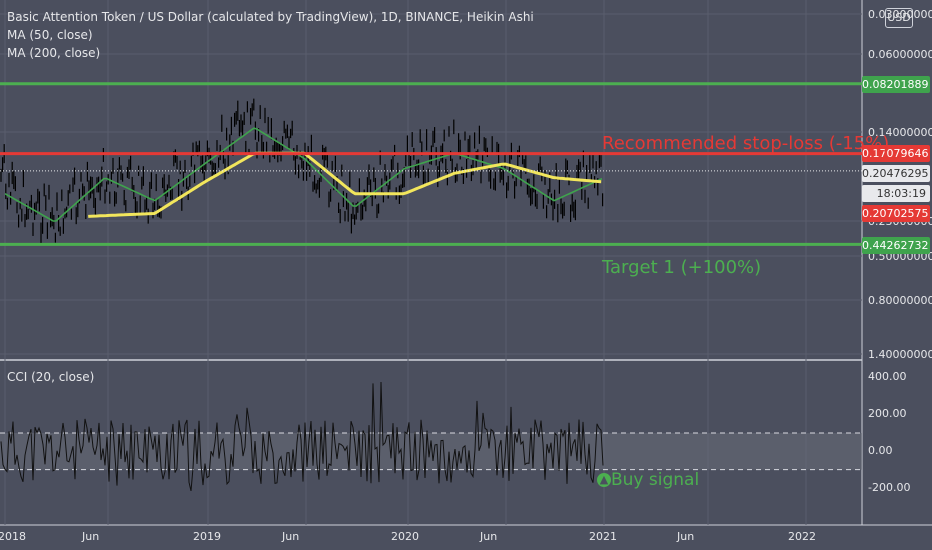 The width and height of the screenshot is (932, 550). What do you see at coordinates (887, 376) in the screenshot?
I see `cci-tick: 400.00` at bounding box center [887, 376].